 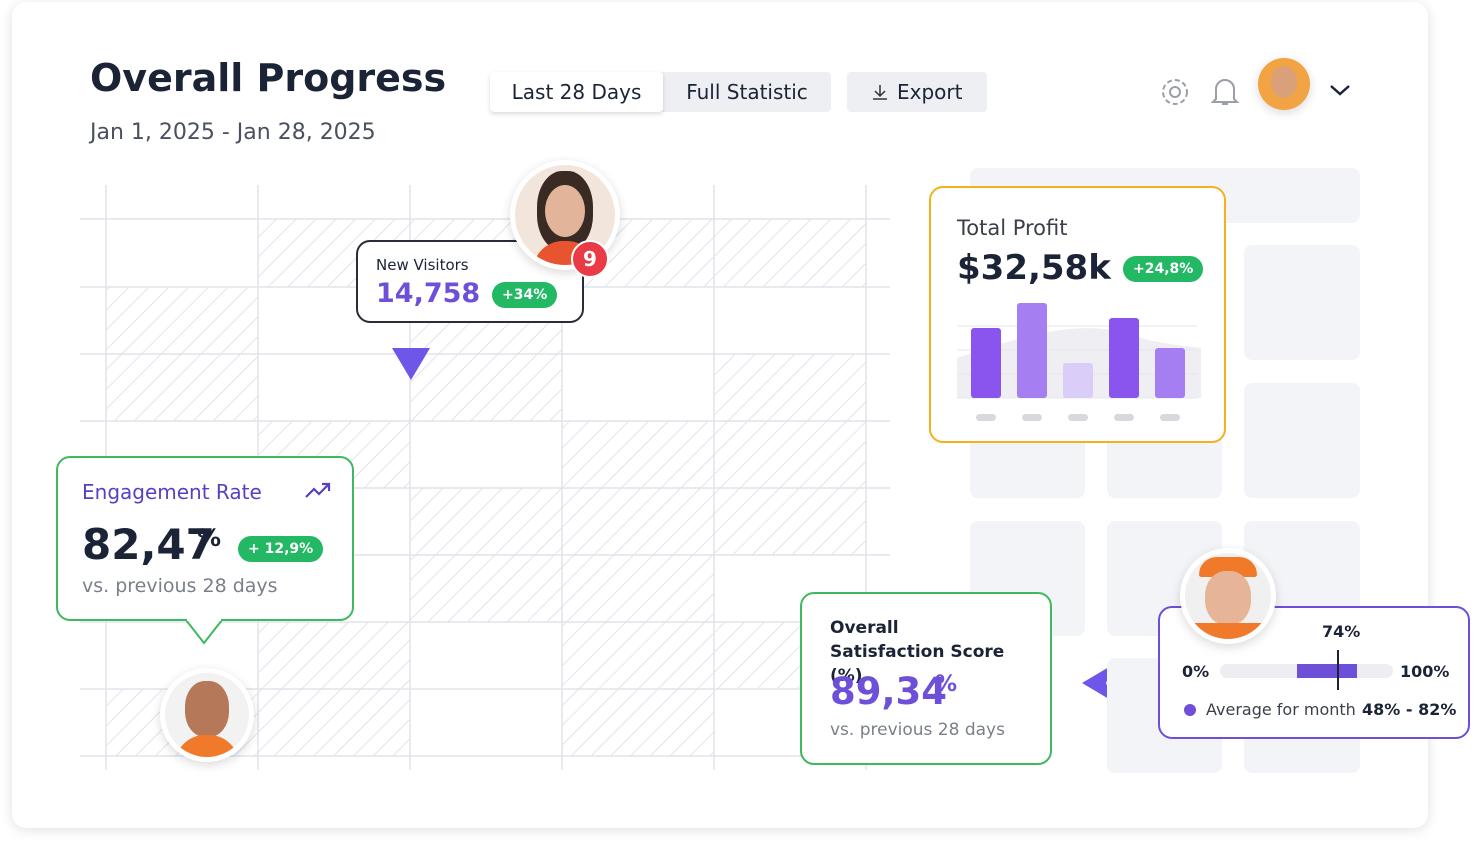 What do you see at coordinates (880, 92) in the screenshot?
I see `download-icon` at bounding box center [880, 92].